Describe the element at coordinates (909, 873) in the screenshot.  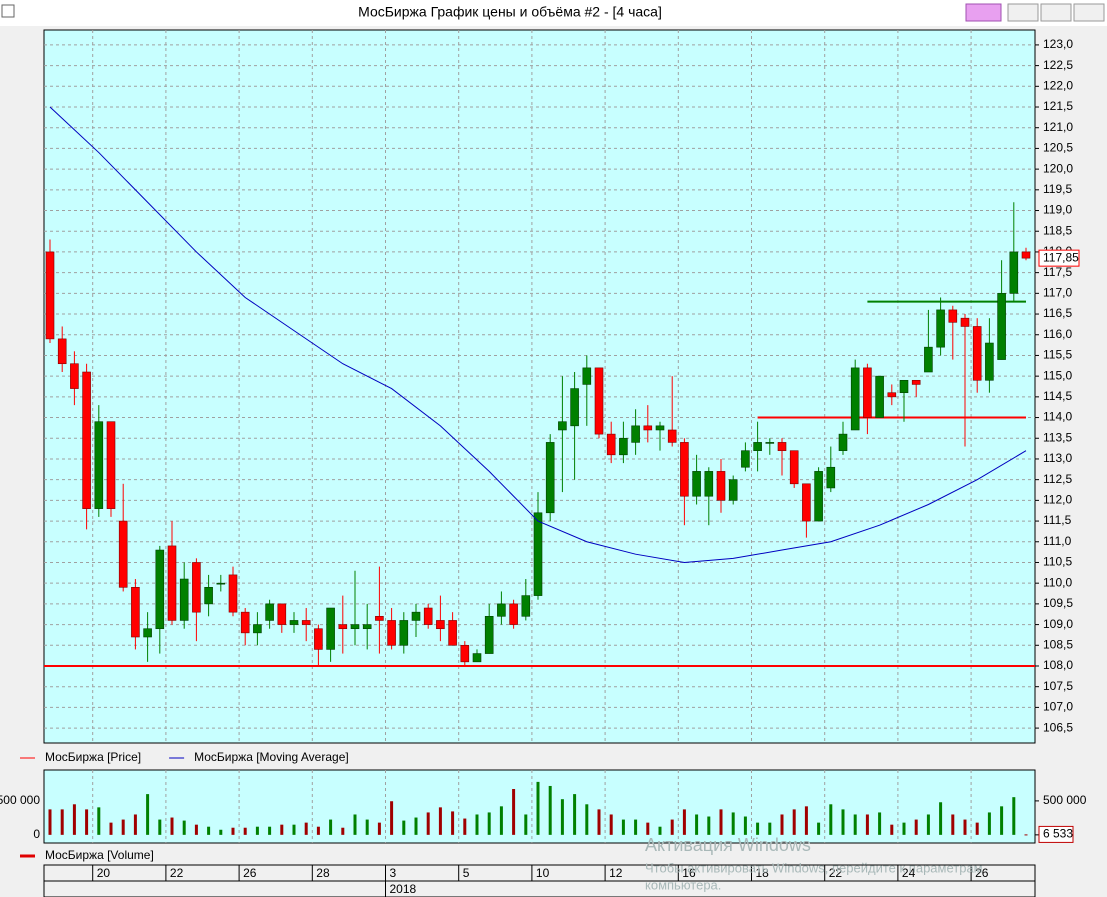
I see `x-tick-label: 24` at that location.